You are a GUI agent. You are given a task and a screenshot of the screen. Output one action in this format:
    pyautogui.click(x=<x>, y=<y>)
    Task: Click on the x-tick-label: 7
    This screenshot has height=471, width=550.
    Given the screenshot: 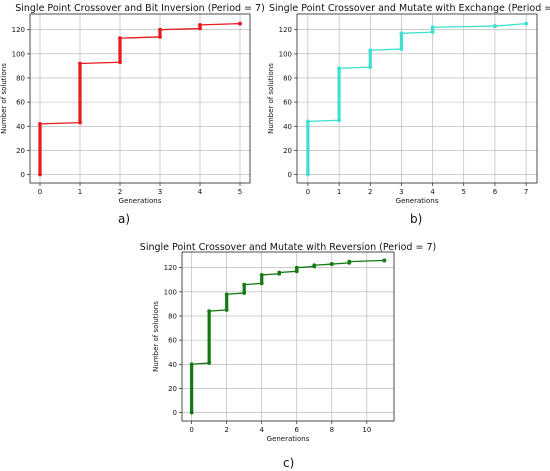 What is the action you would take?
    pyautogui.click(x=526, y=192)
    